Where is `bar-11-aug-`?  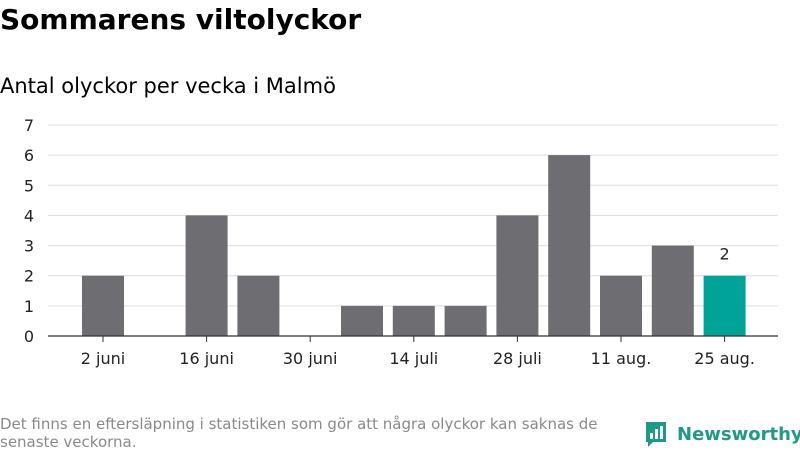
bar-11-aug- is located at coordinates (621, 305).